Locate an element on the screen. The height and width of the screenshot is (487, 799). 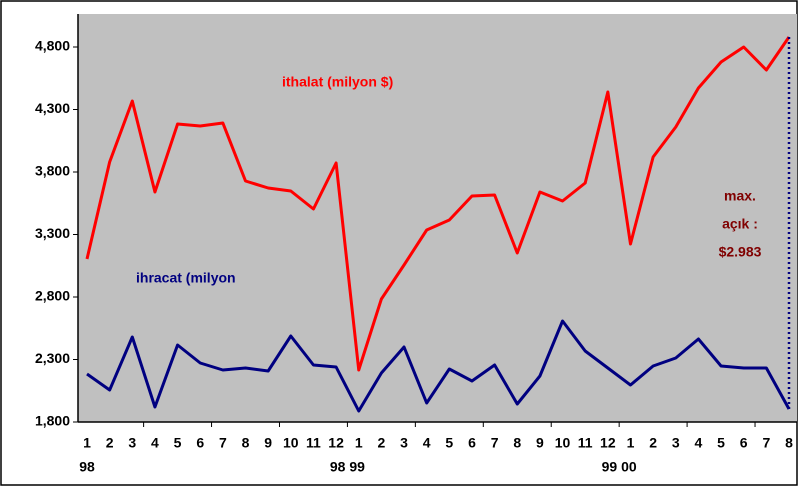
year-label: 98 is located at coordinates (87, 467).